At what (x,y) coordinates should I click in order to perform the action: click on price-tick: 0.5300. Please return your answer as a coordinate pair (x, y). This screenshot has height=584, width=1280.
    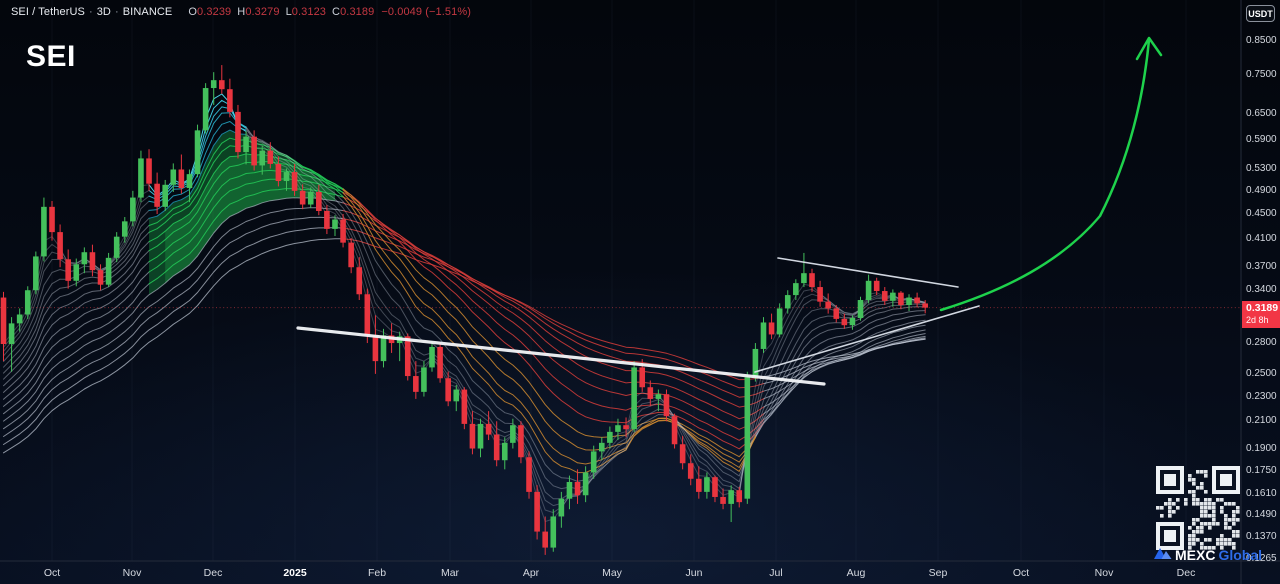
    Looking at the image, I should click on (1261, 169).